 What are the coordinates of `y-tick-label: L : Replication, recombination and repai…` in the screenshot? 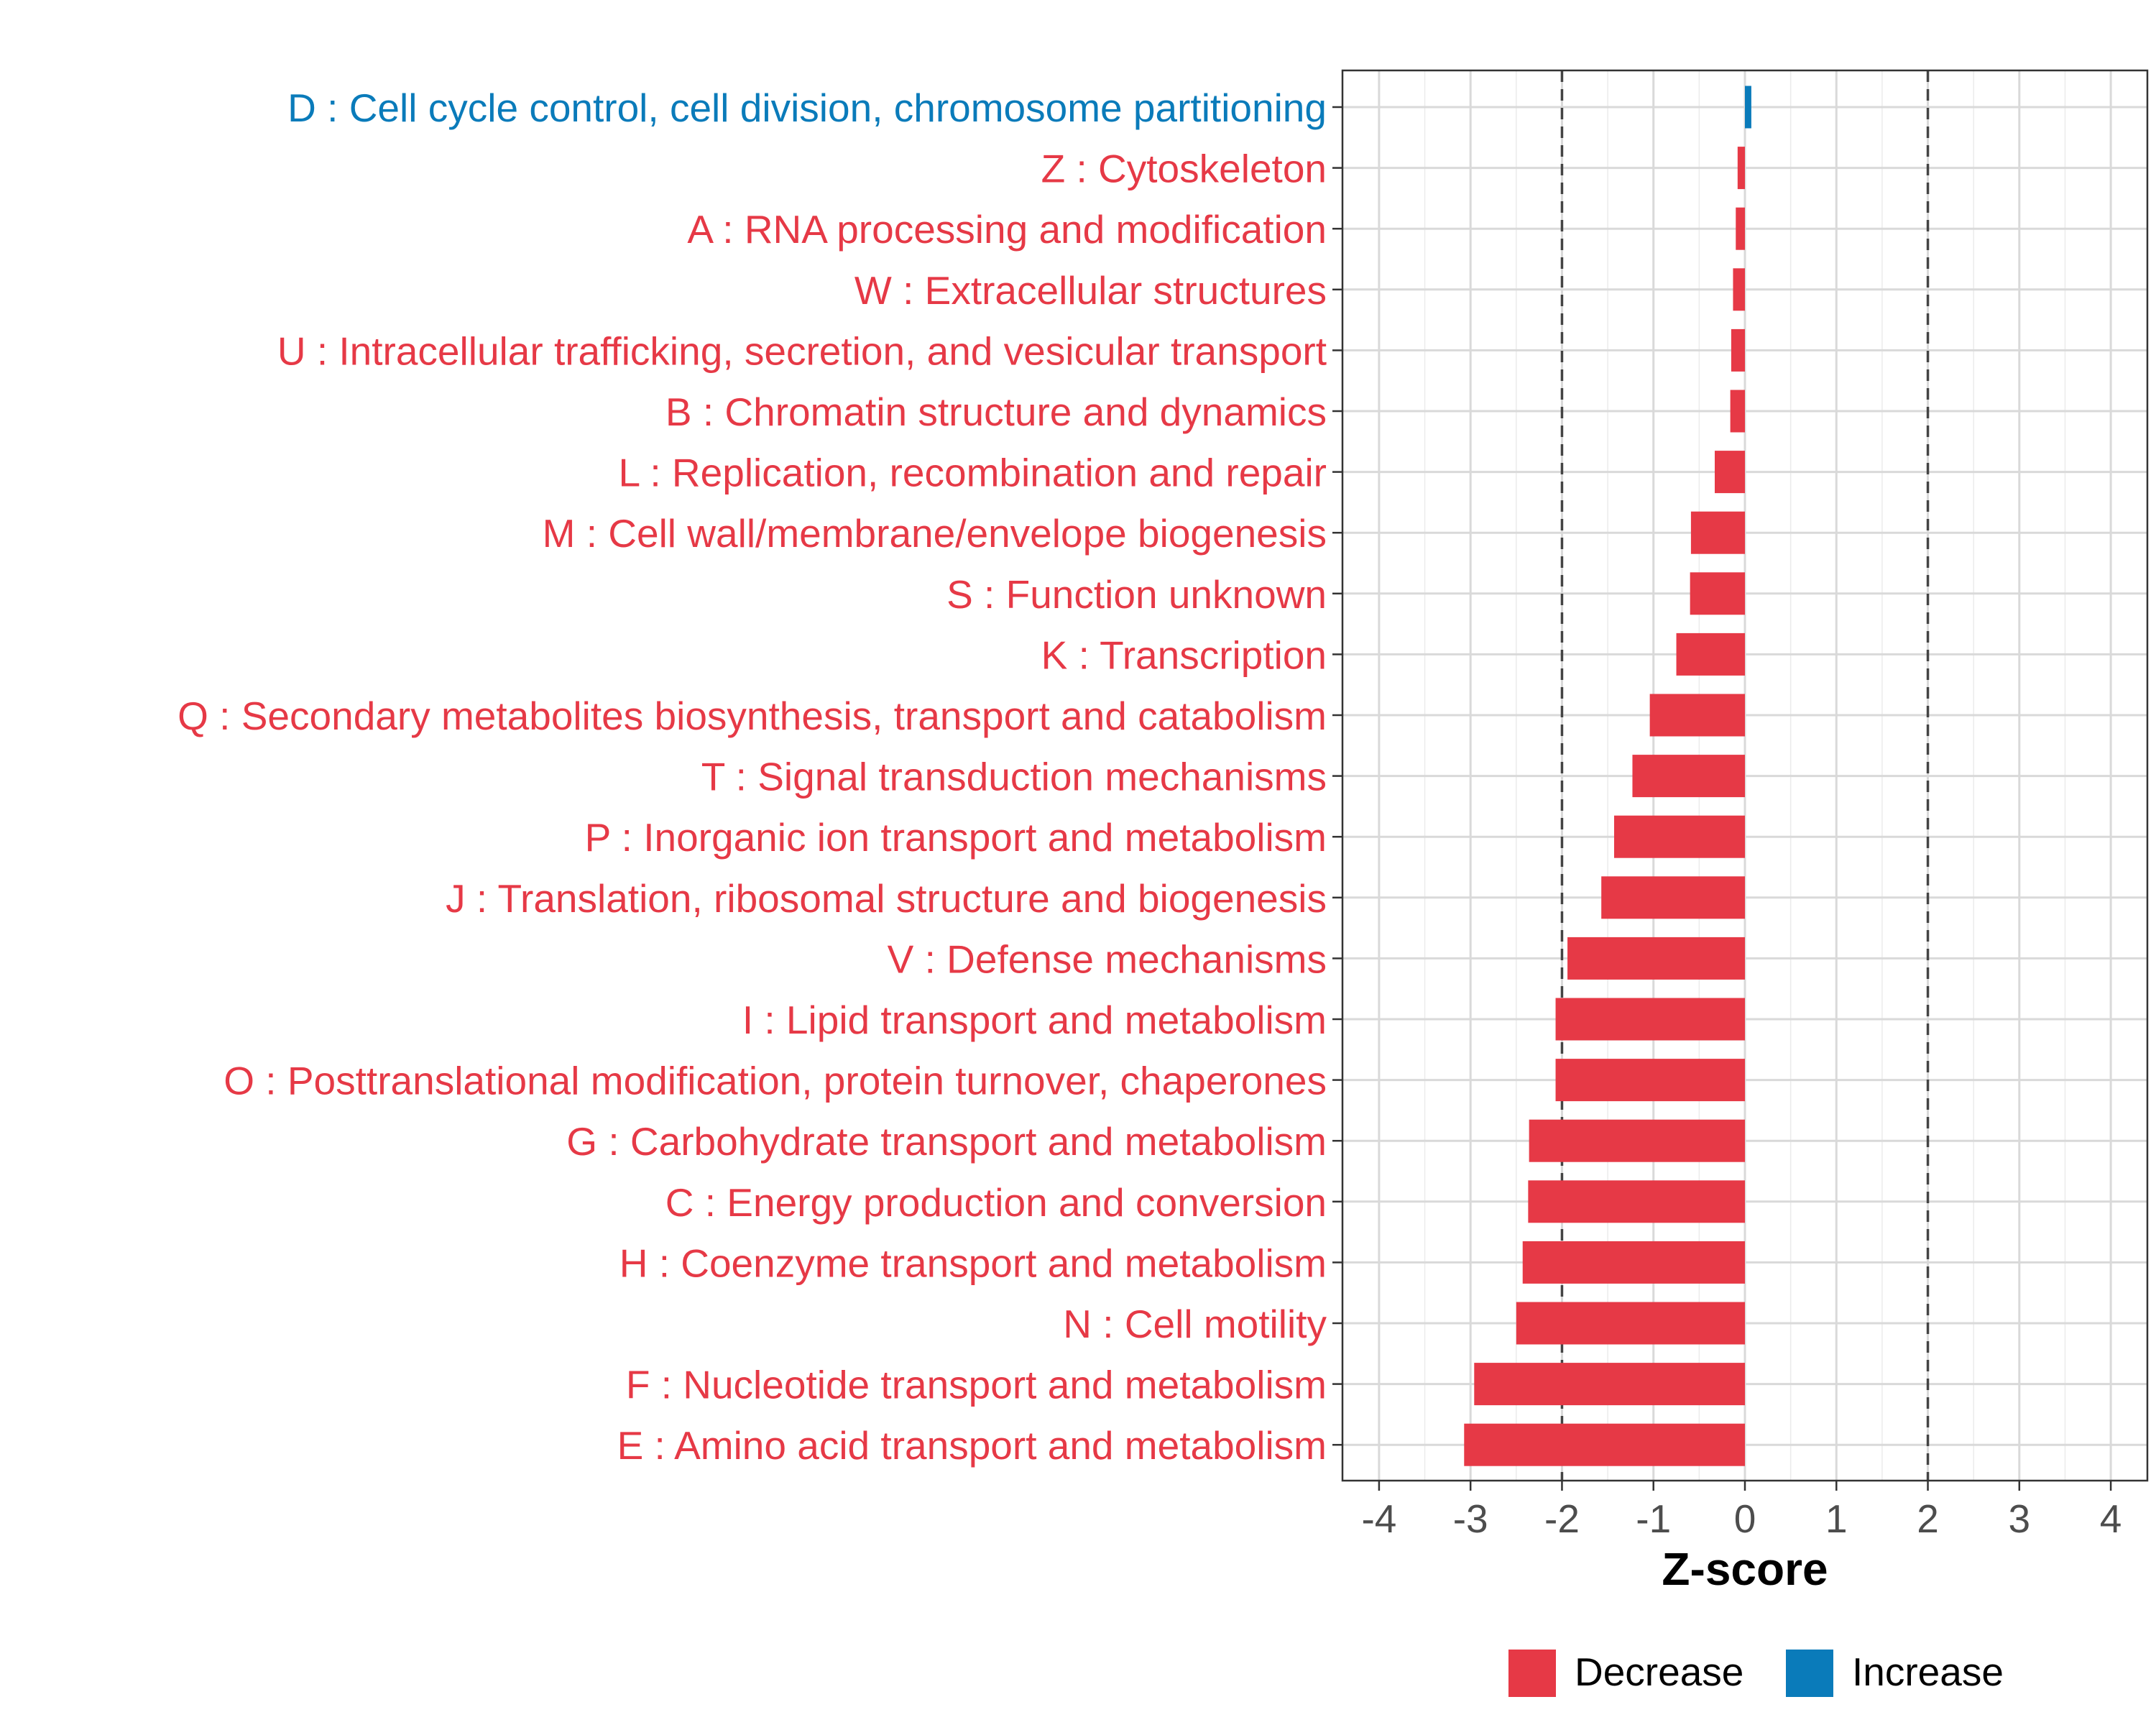 It's located at (973, 473).